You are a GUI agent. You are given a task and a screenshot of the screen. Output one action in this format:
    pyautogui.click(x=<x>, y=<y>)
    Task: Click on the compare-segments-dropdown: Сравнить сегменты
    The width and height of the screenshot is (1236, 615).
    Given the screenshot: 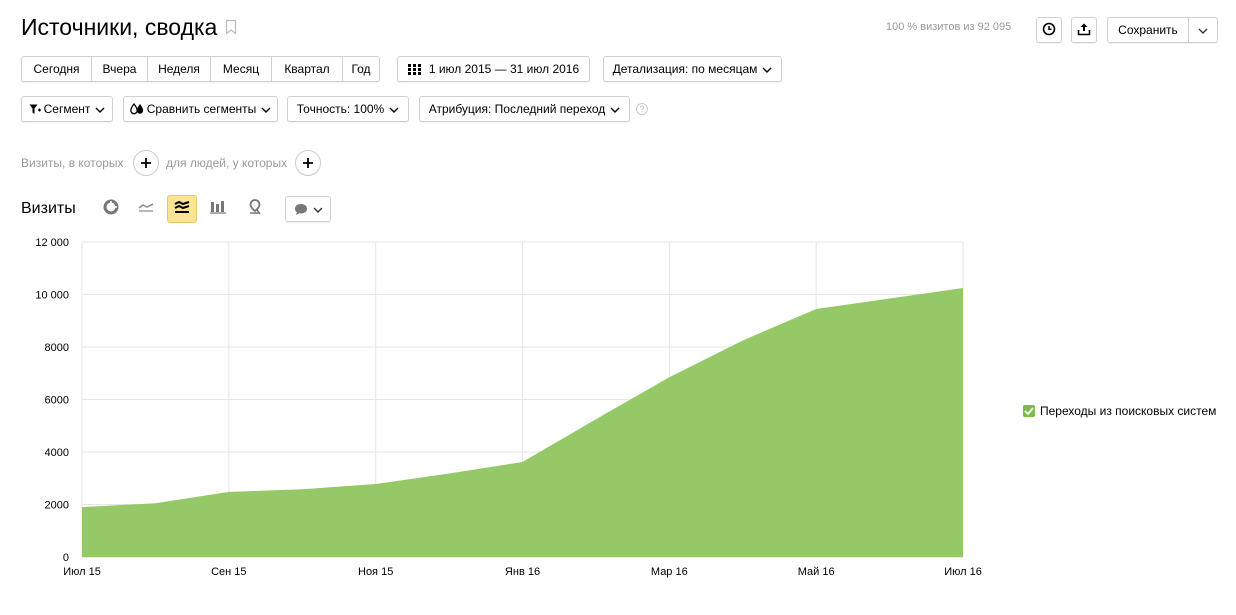 What is the action you would take?
    pyautogui.click(x=200, y=109)
    